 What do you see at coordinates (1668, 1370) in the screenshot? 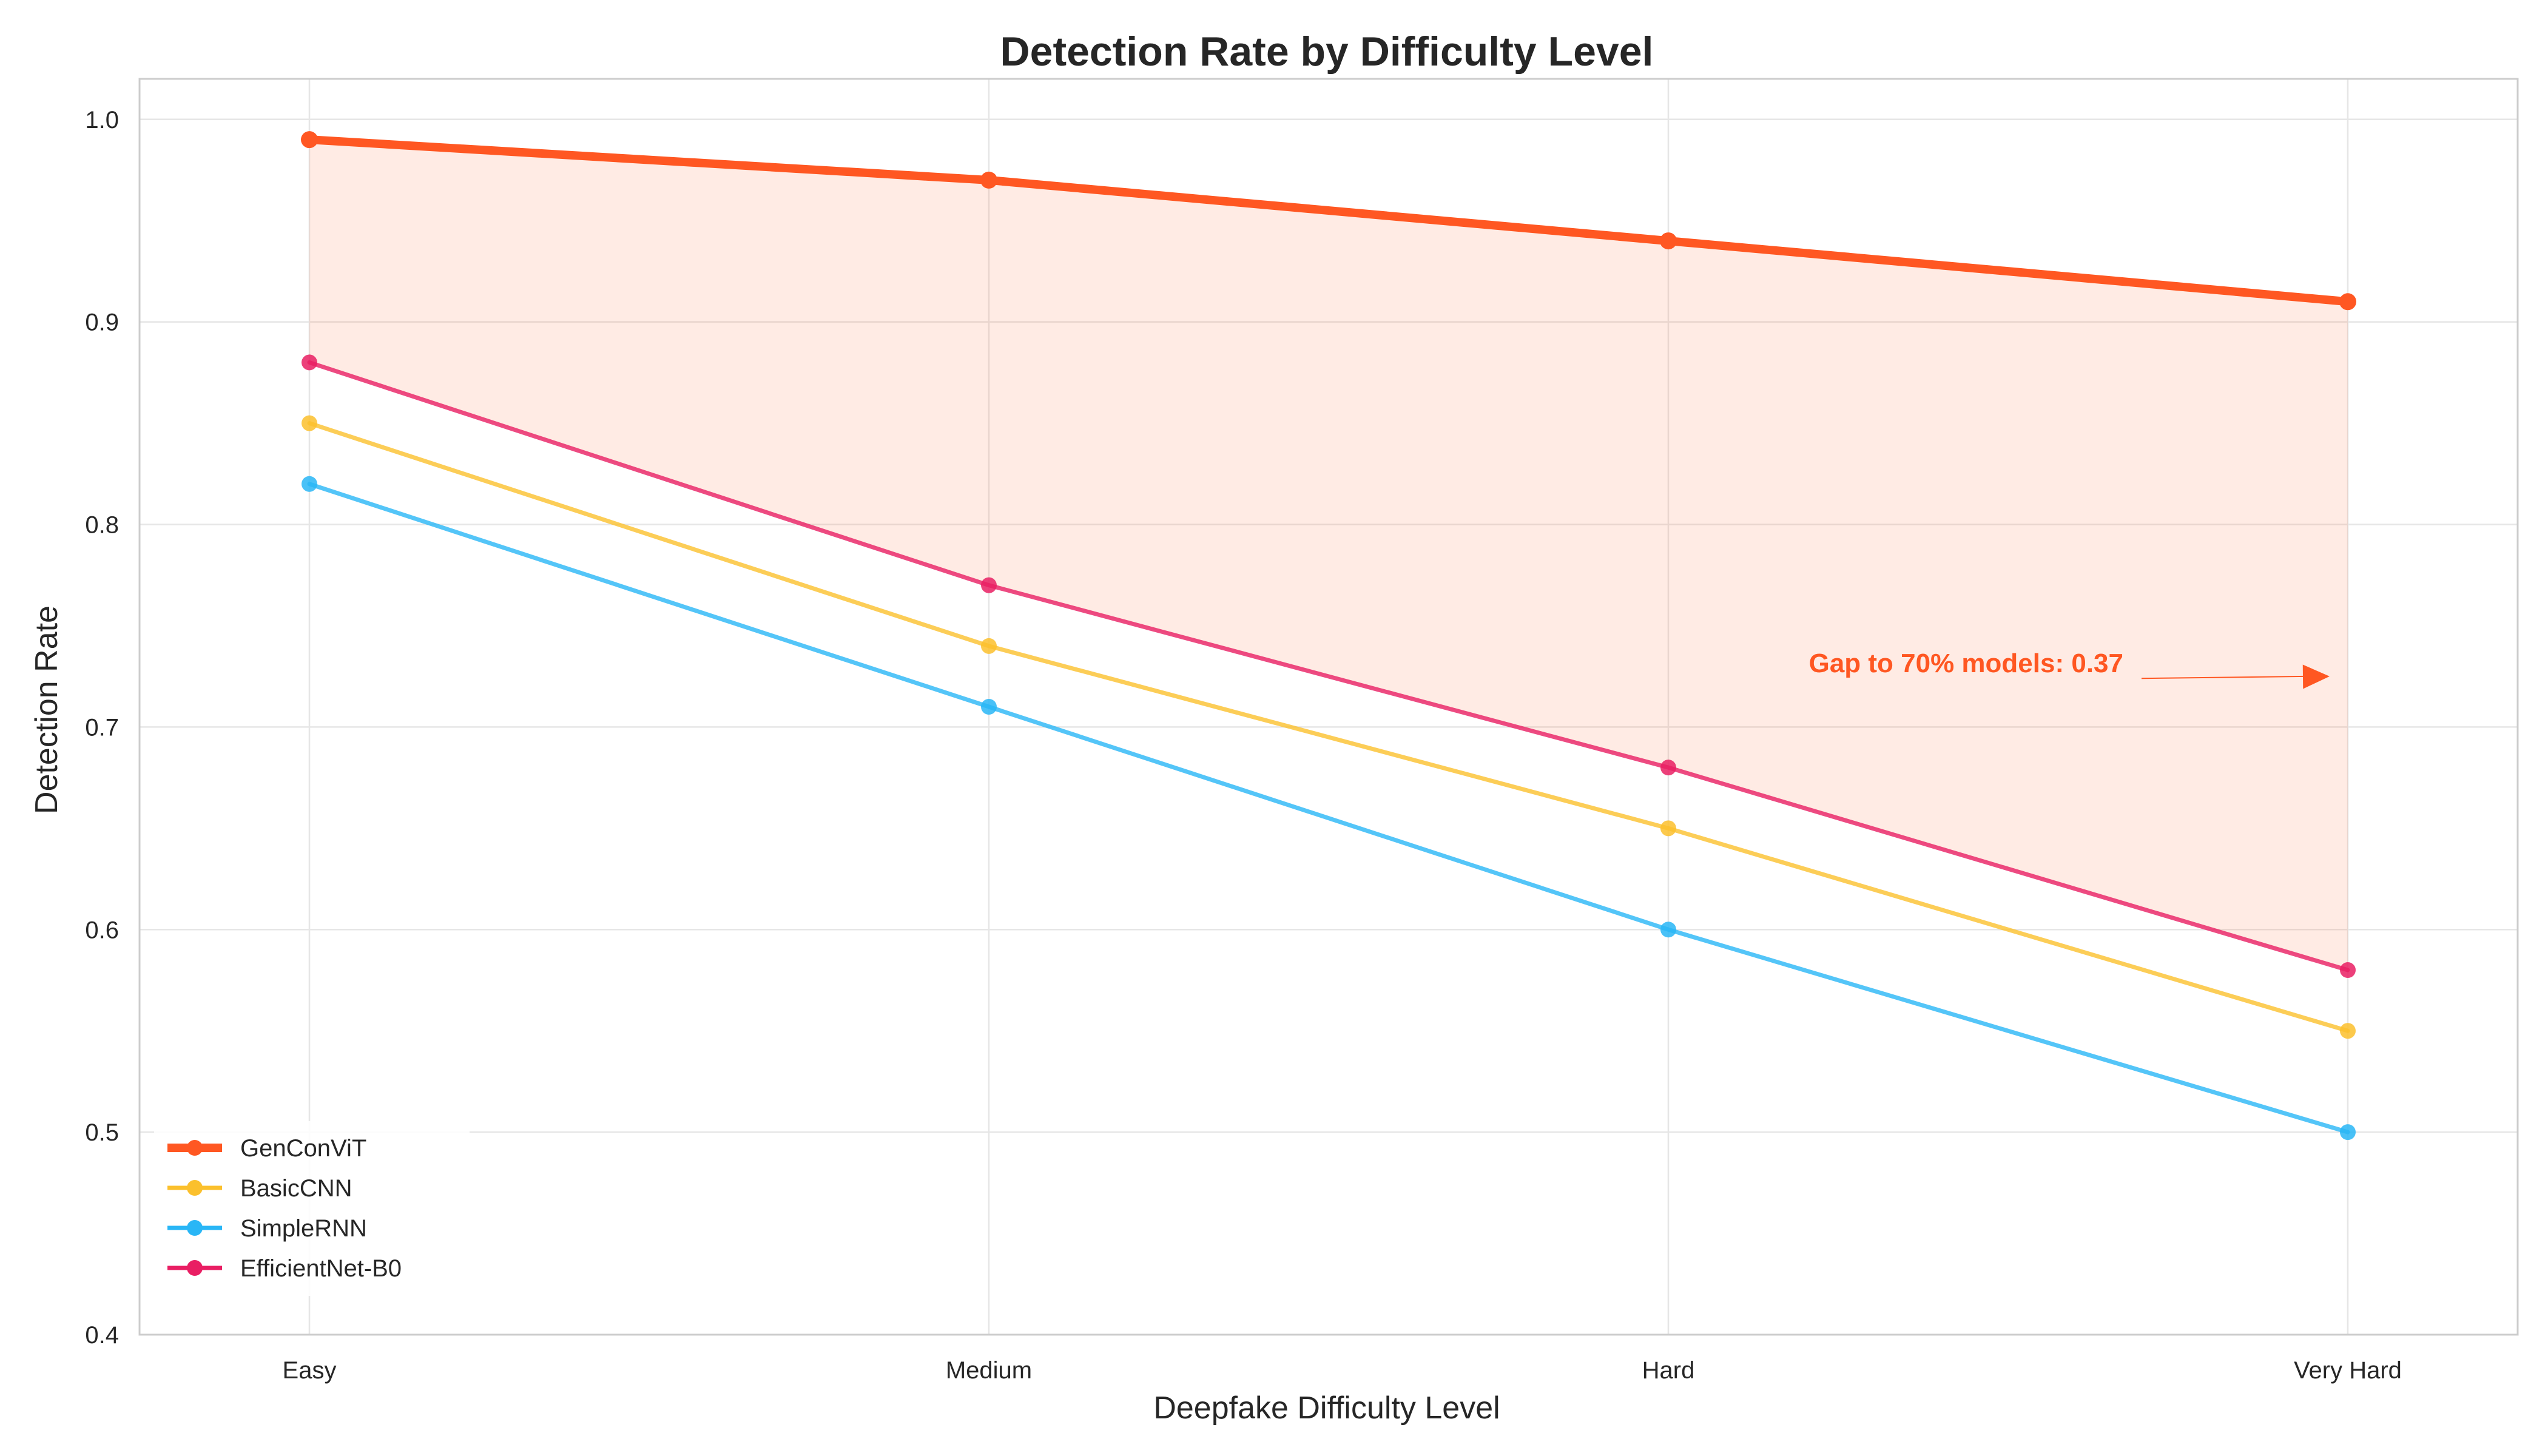
I see `x-tick-label: Hard` at bounding box center [1668, 1370].